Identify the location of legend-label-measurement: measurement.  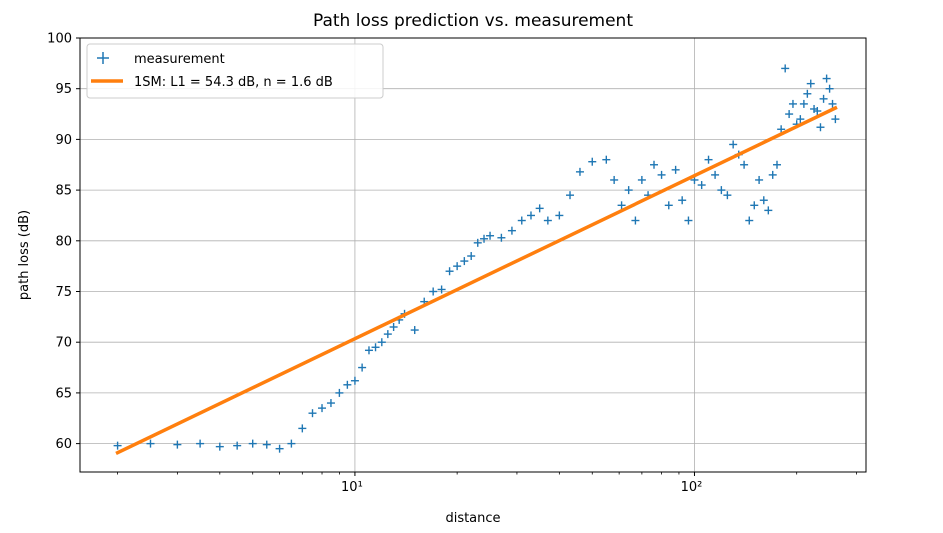
(179, 59).